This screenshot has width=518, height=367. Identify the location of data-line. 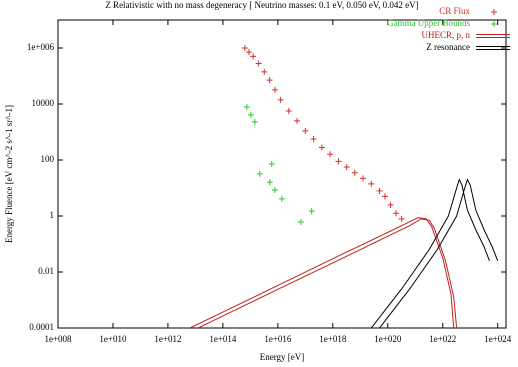
(434, 253).